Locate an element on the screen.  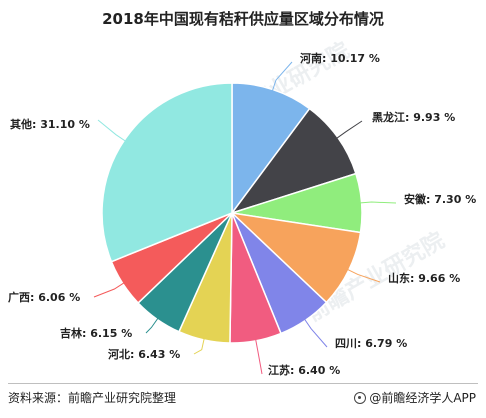
data-label-8: 吉林: 6.15 % is located at coordinates (96, 333).